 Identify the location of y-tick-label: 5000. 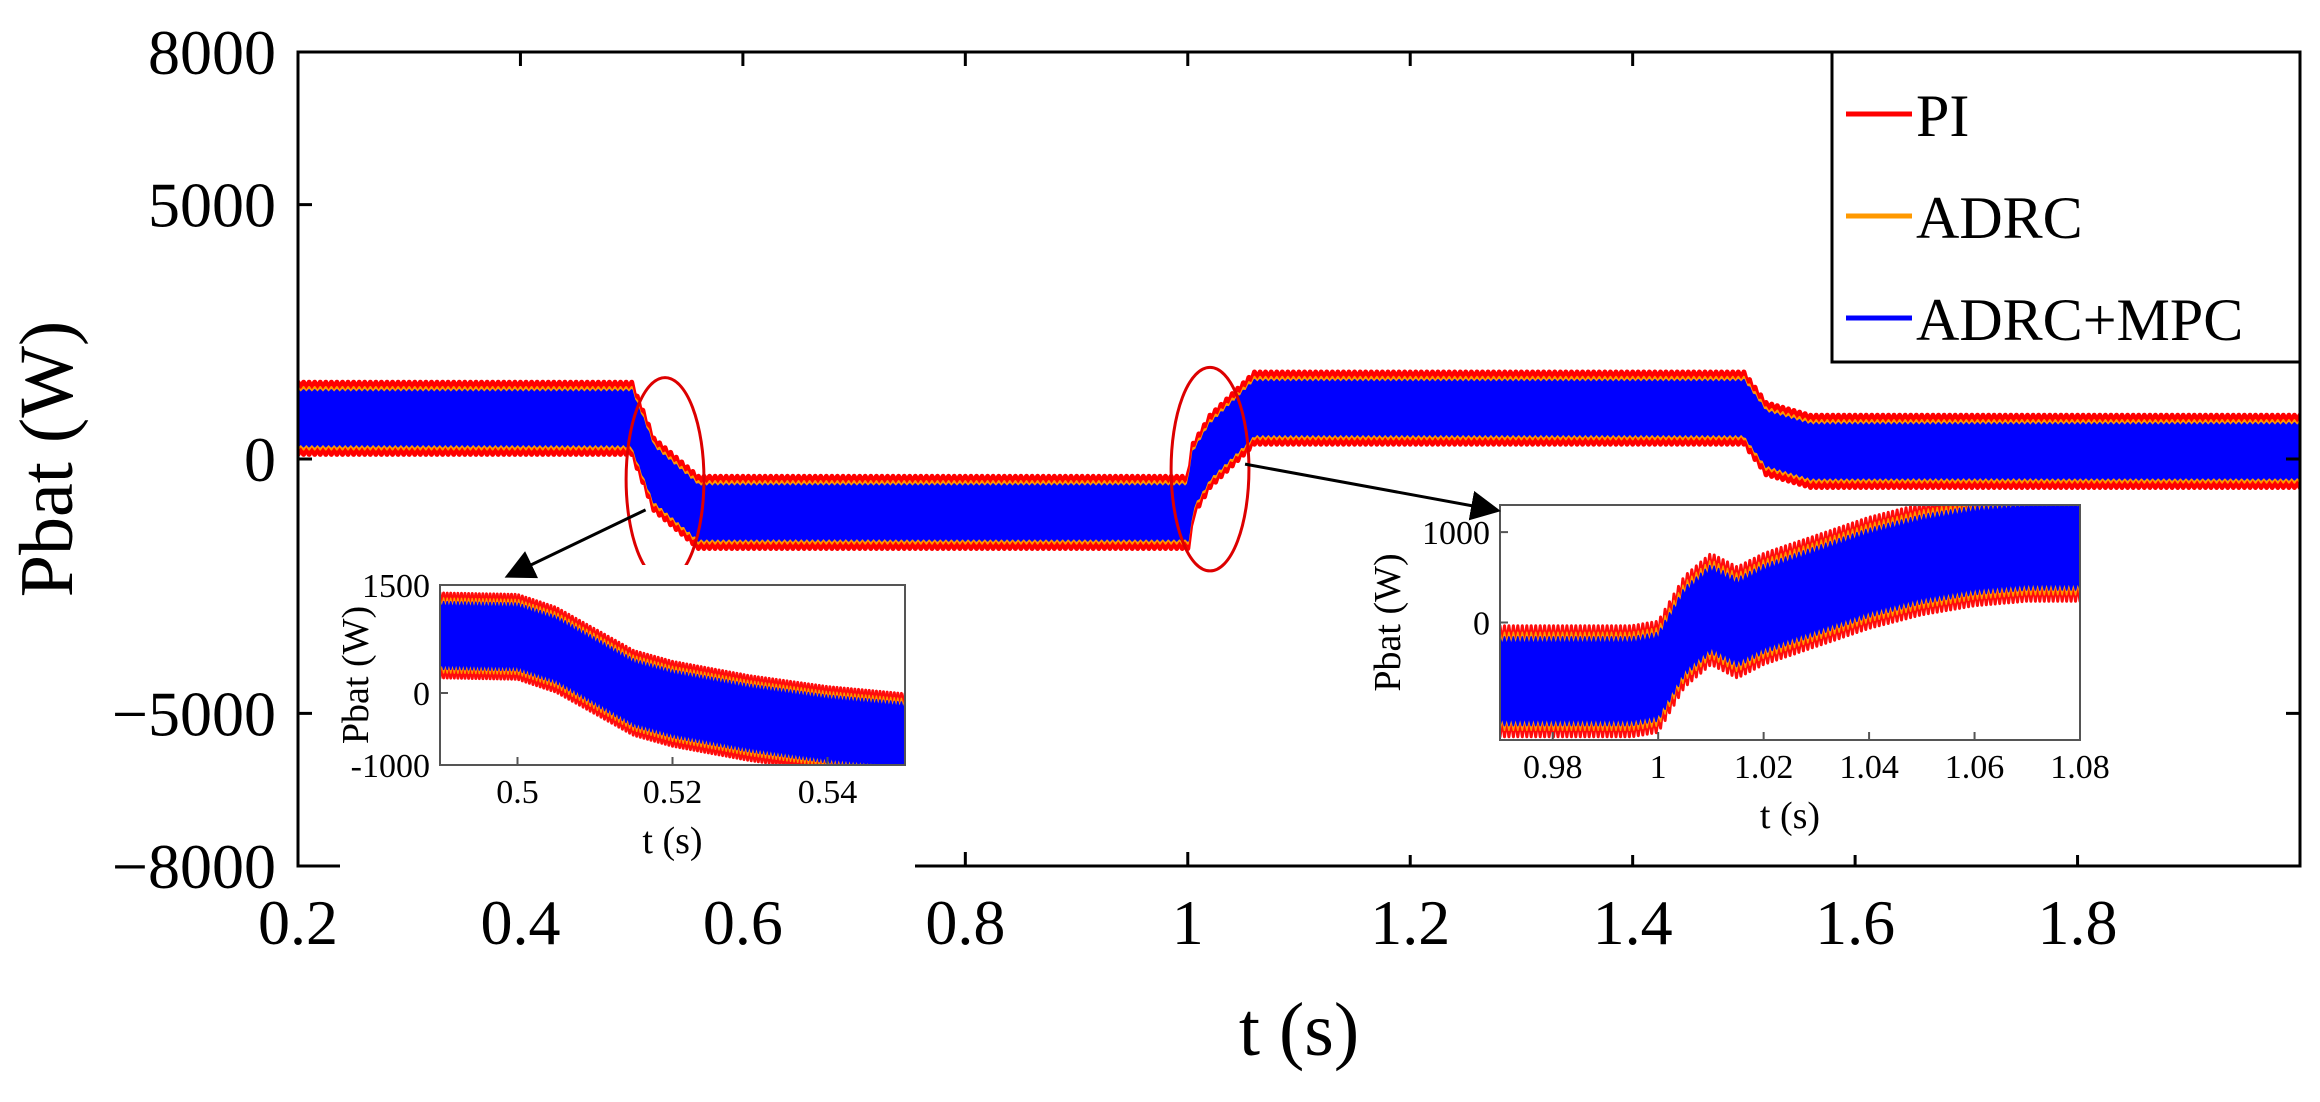
(212, 205).